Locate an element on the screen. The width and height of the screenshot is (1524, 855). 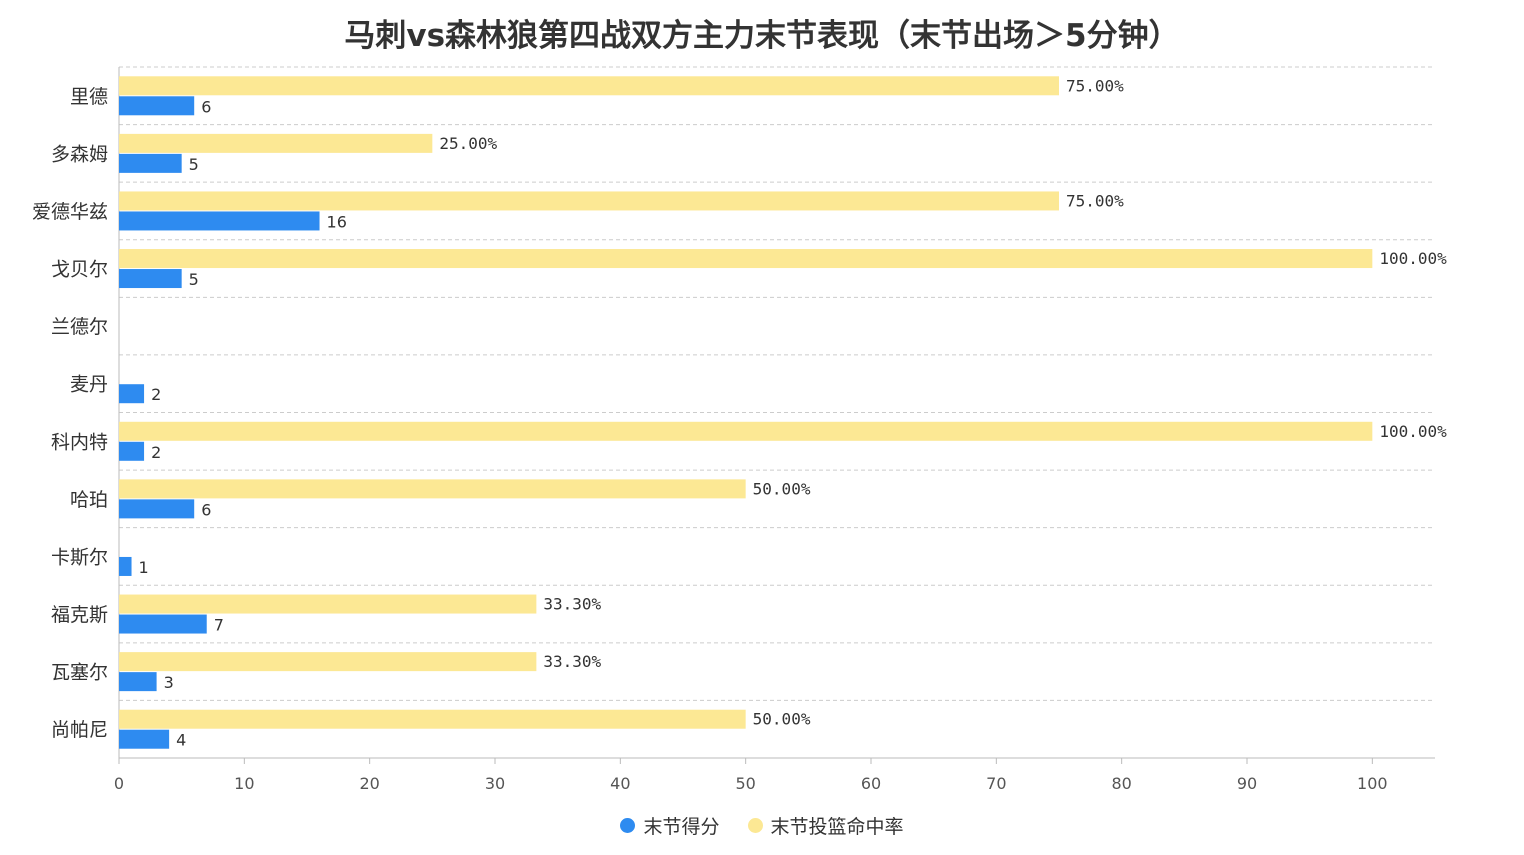
x-tick-label: 40 is located at coordinates (620, 783).